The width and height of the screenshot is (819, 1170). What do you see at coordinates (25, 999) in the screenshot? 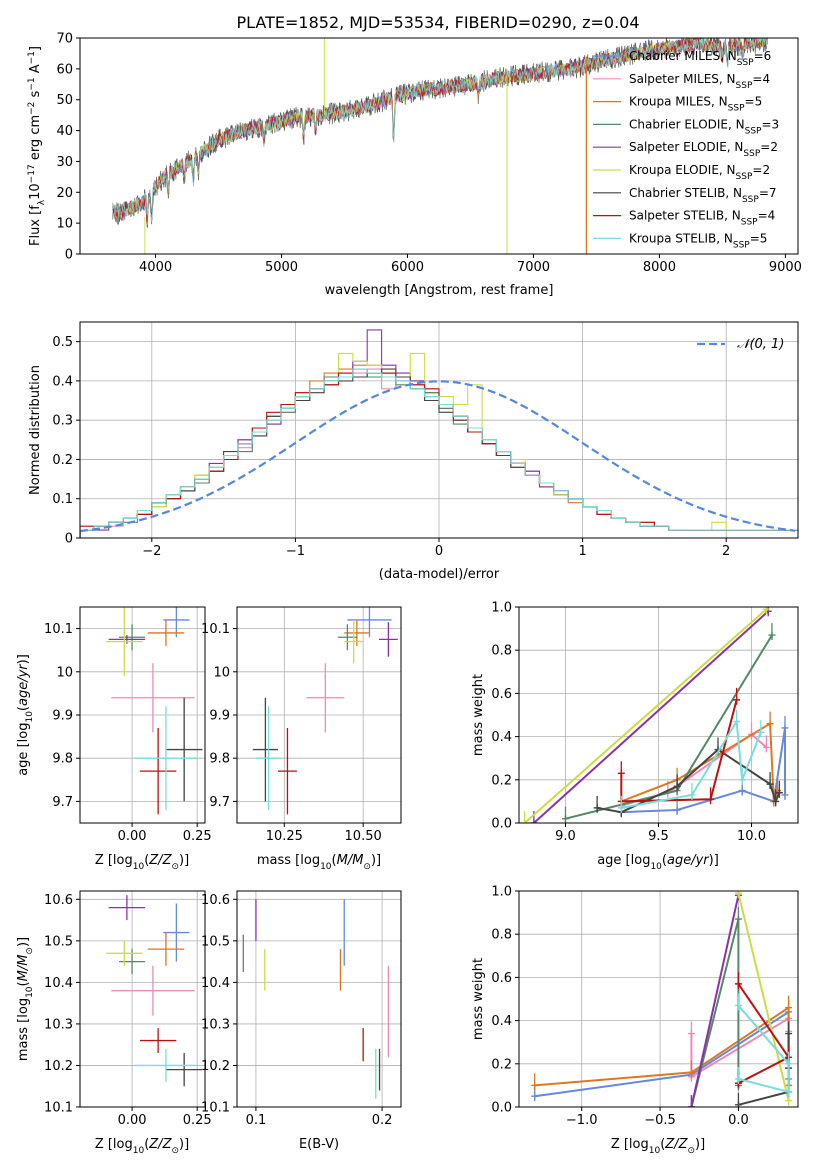
I see `y-axis-label: mass [log10(M/M⊙)]` at bounding box center [25, 999].